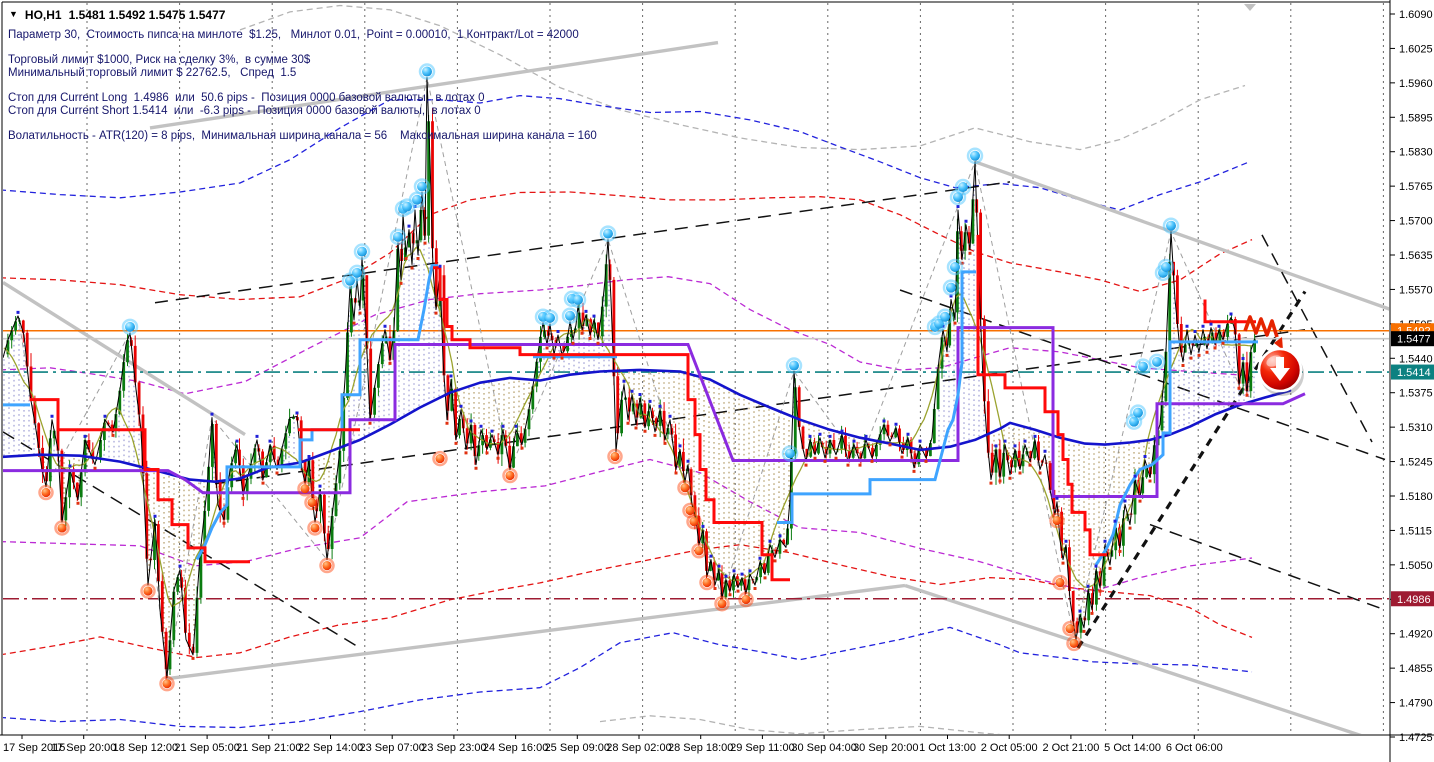 The width and height of the screenshot is (1434, 762). I want to click on annotations, so click(1273, 200).